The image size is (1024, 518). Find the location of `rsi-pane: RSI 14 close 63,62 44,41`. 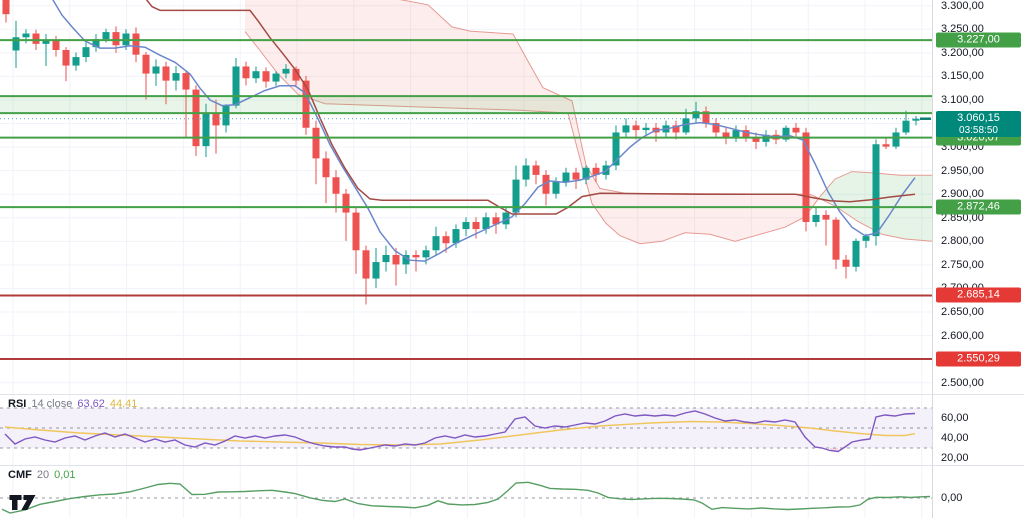

rsi-pane: RSI 14 close 63,62 44,41 is located at coordinates (466, 429).